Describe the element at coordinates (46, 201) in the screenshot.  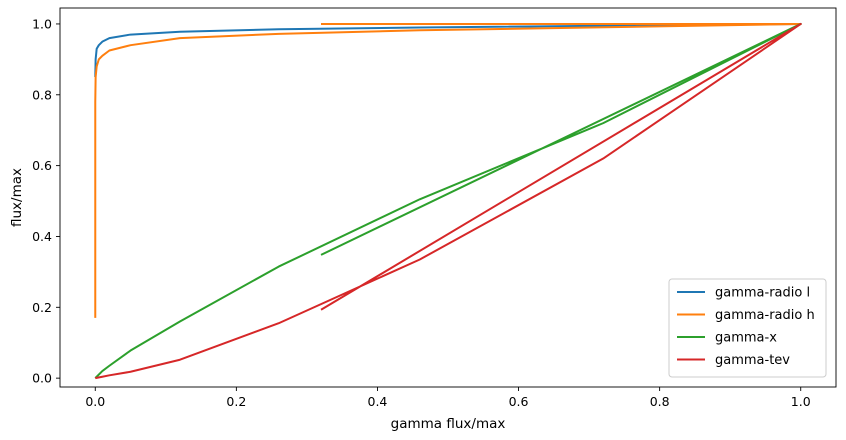
I see `y-axis: 0.0 0.2 0.4 0.6 0.8 1.0` at that location.